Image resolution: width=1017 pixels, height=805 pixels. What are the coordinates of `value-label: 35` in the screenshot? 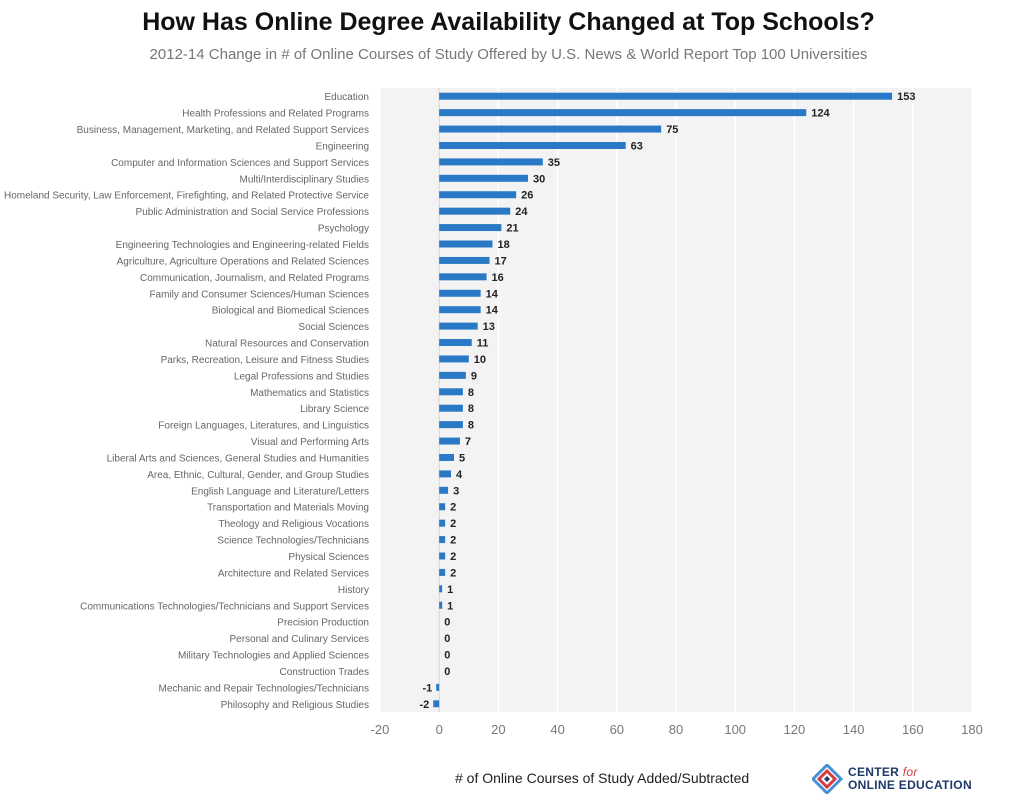 It's located at (554, 163).